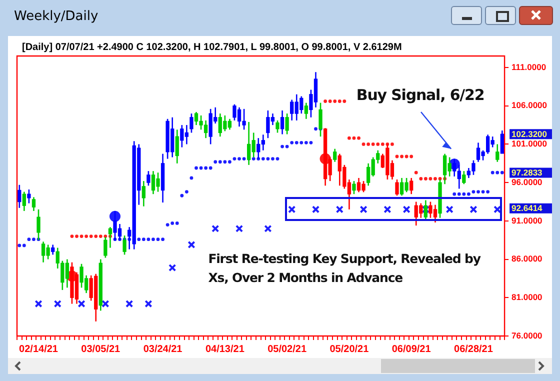 The height and width of the screenshot is (381, 560). Describe the element at coordinates (527, 173) in the screenshot. I see `text: 97.2833` at that location.